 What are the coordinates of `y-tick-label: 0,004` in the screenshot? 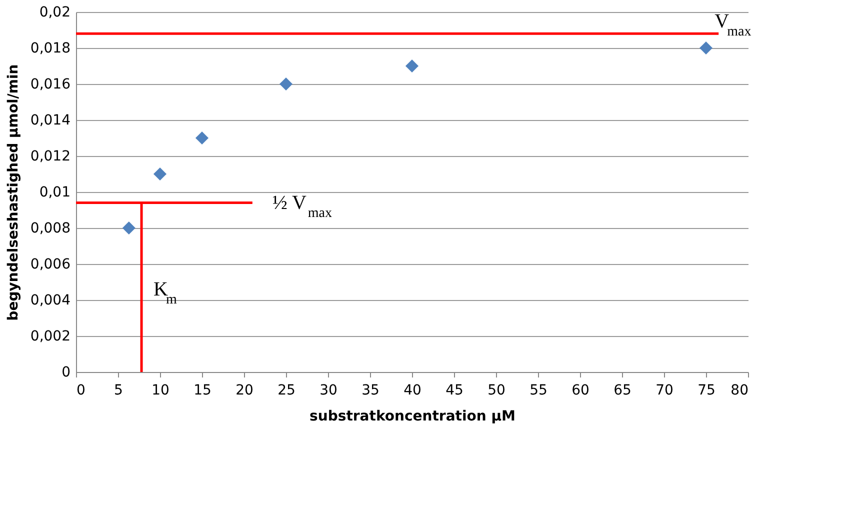 It's located at (50, 300).